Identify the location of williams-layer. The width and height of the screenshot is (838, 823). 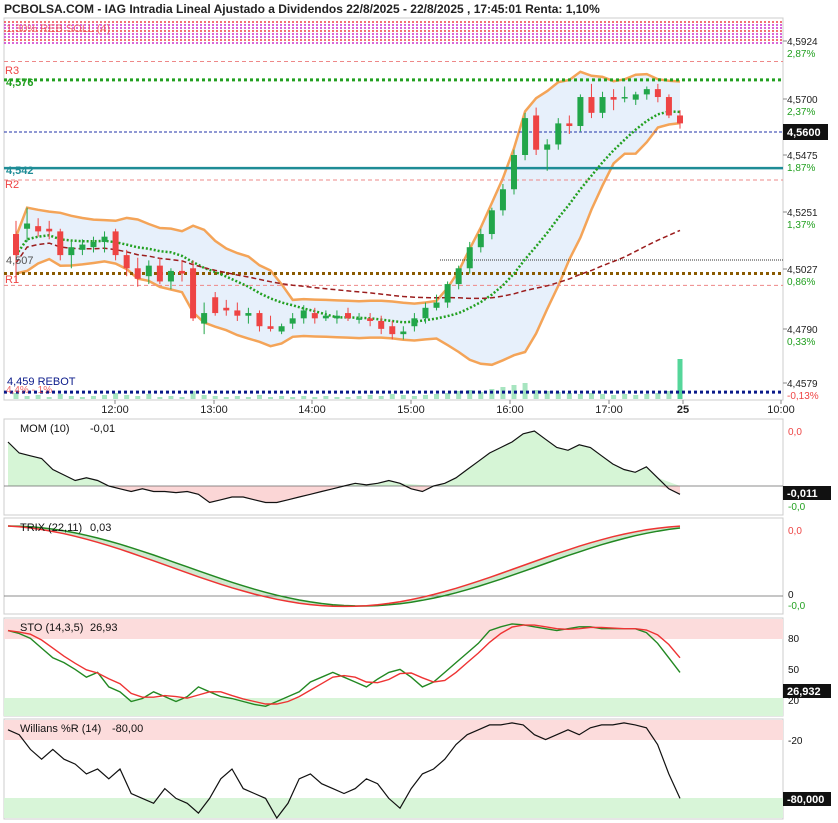
(393, 770).